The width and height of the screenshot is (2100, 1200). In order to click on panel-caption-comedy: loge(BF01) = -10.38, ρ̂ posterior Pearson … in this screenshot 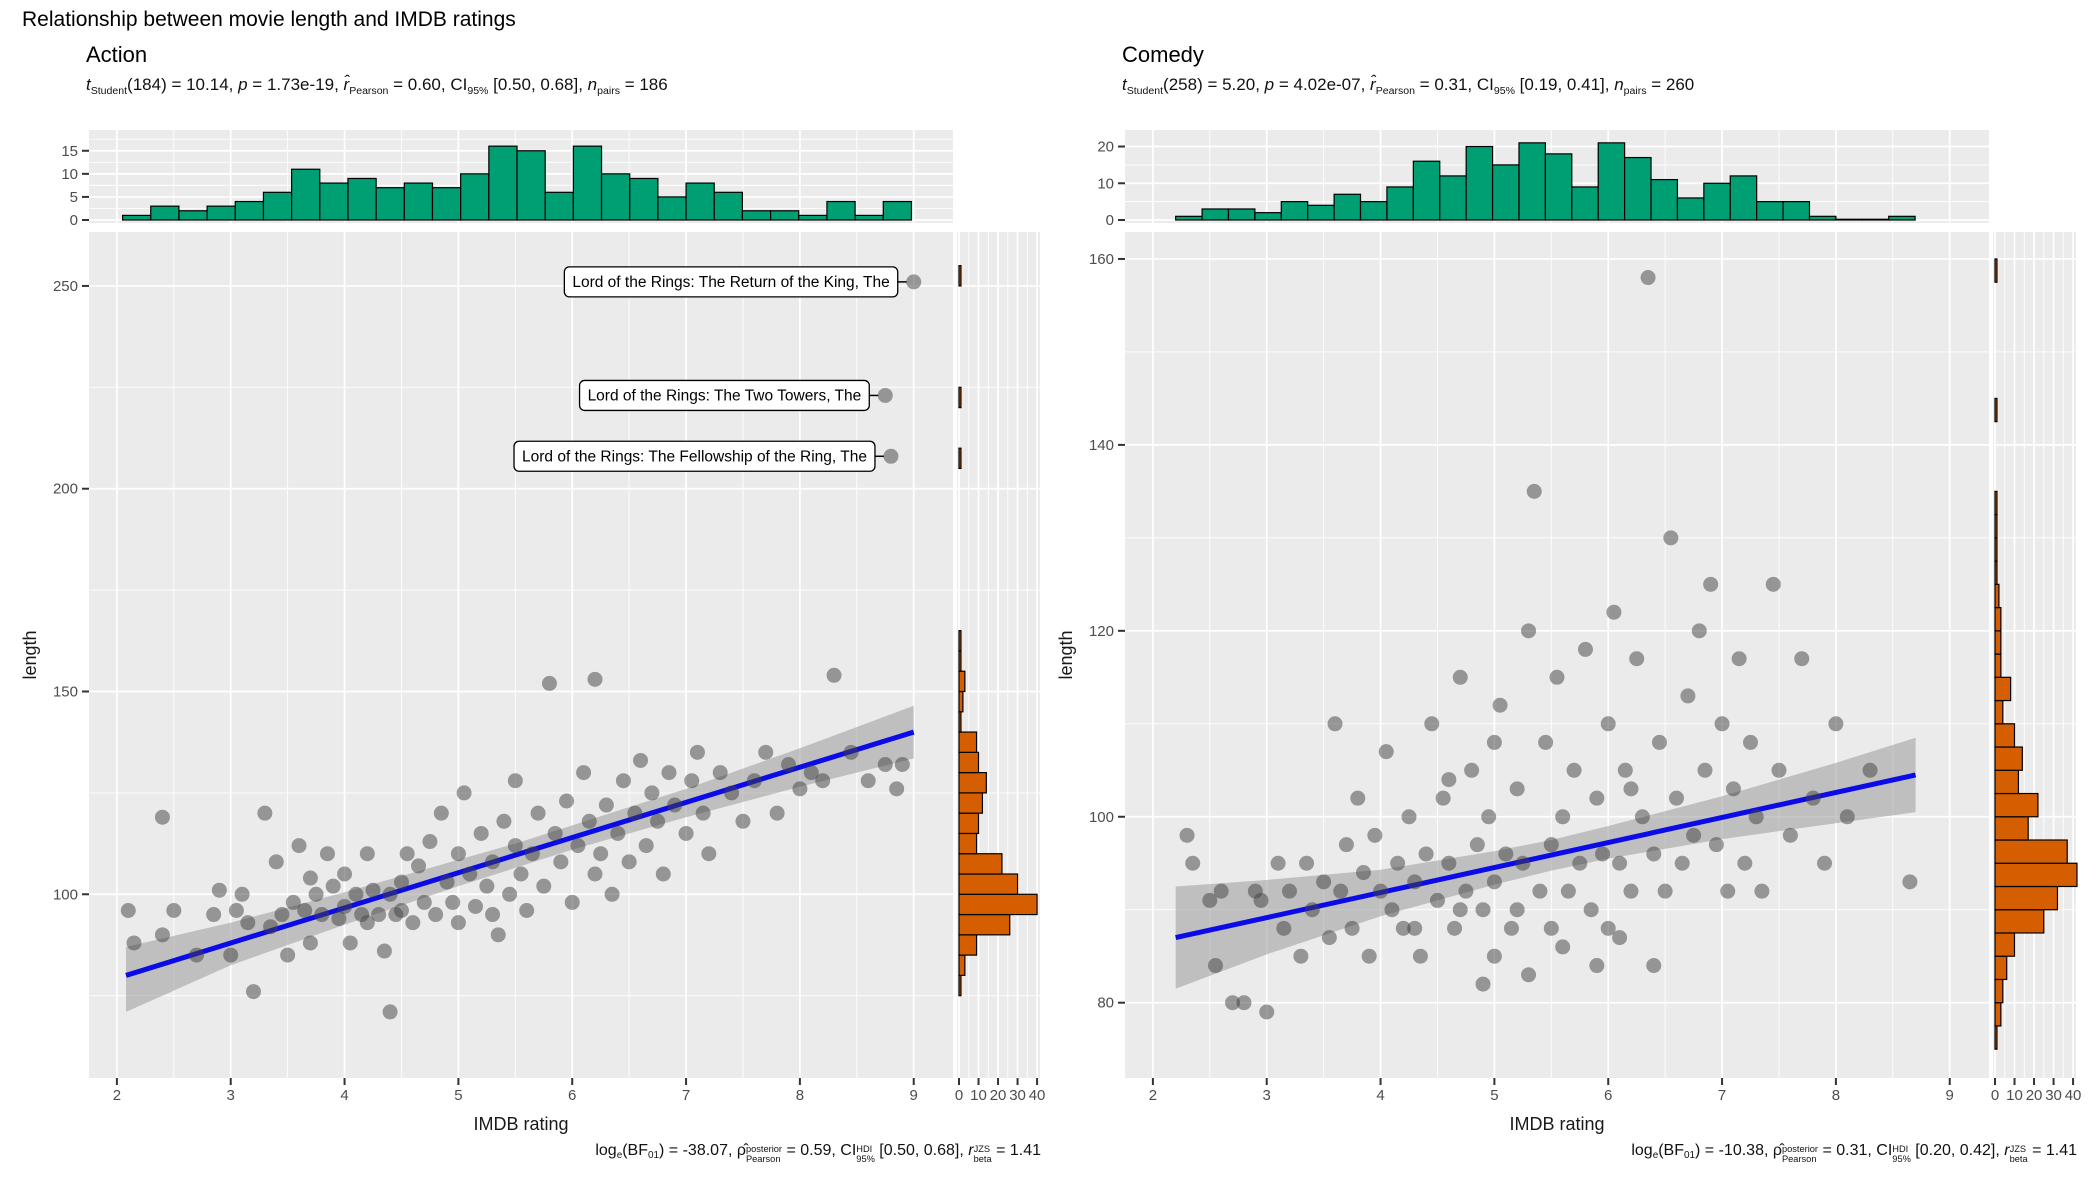, I will do `click(1854, 1153)`.